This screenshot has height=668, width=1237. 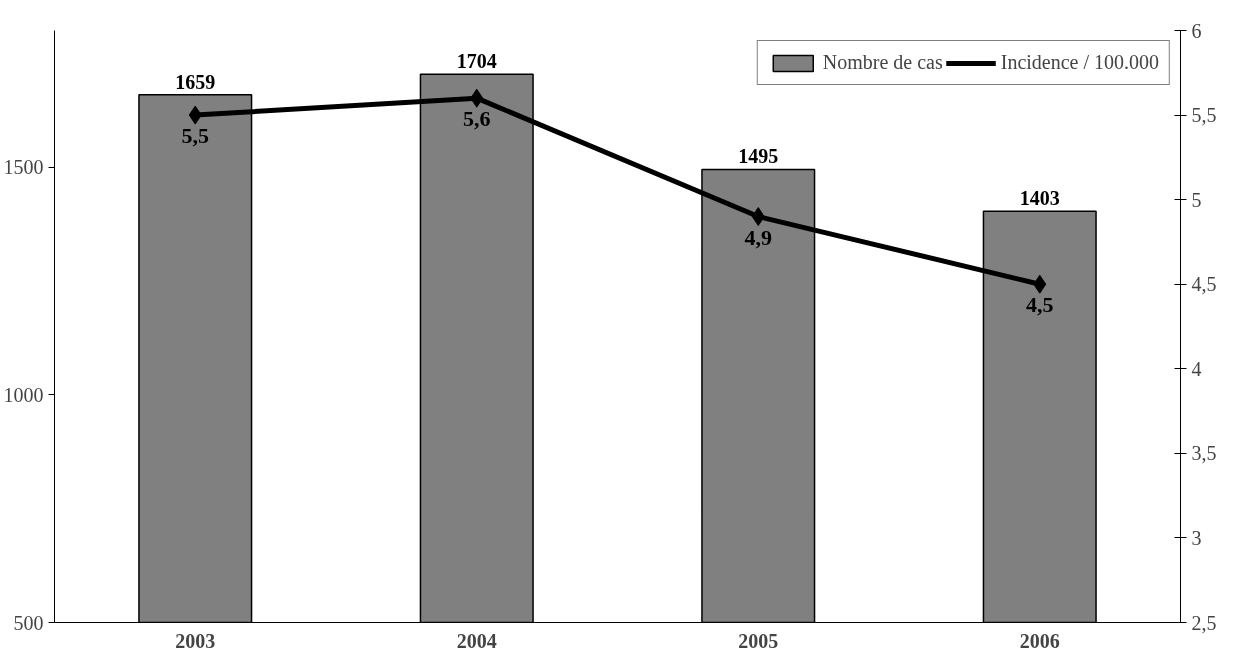 What do you see at coordinates (1204, 453) in the screenshot?
I see `y2-tick-label: 3,5` at bounding box center [1204, 453].